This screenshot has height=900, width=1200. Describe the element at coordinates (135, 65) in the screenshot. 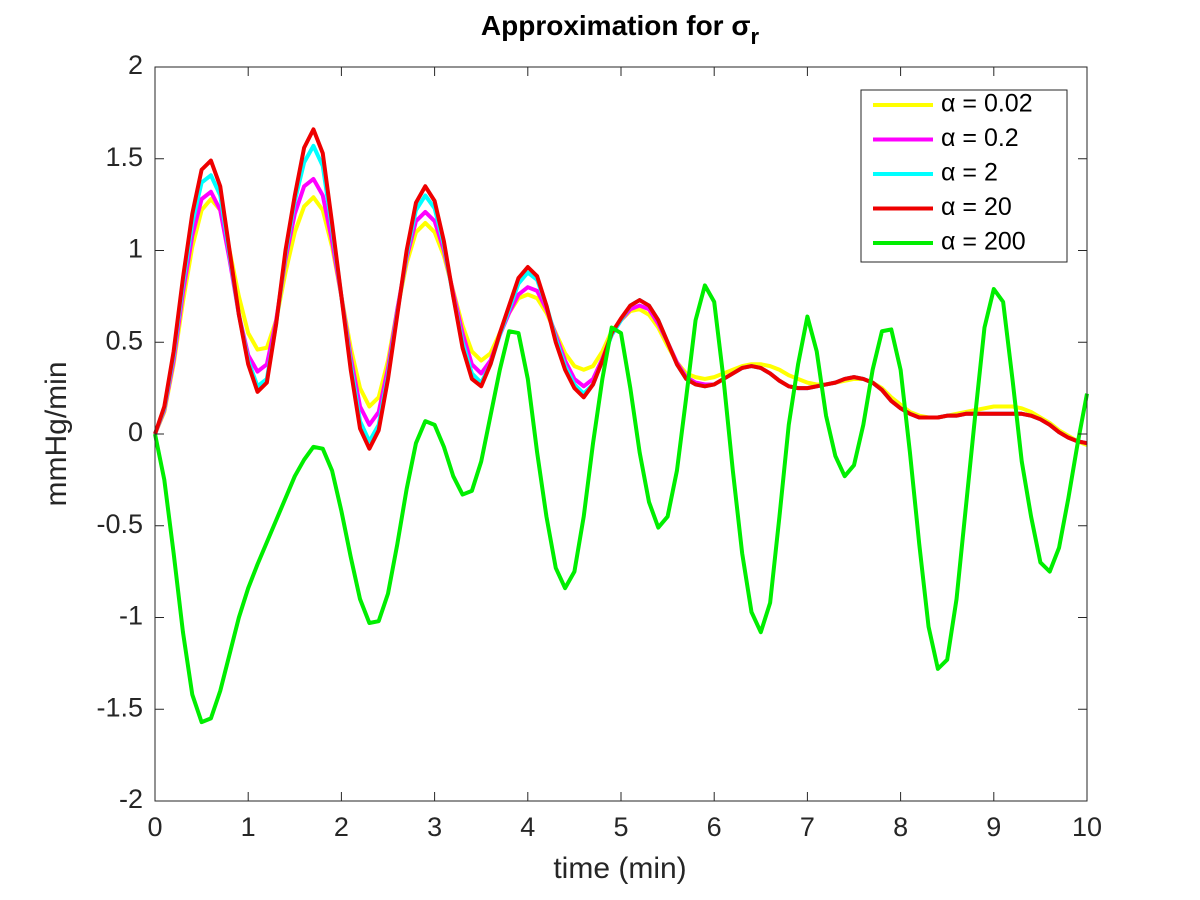

I see `y-tick-label: 2` at that location.